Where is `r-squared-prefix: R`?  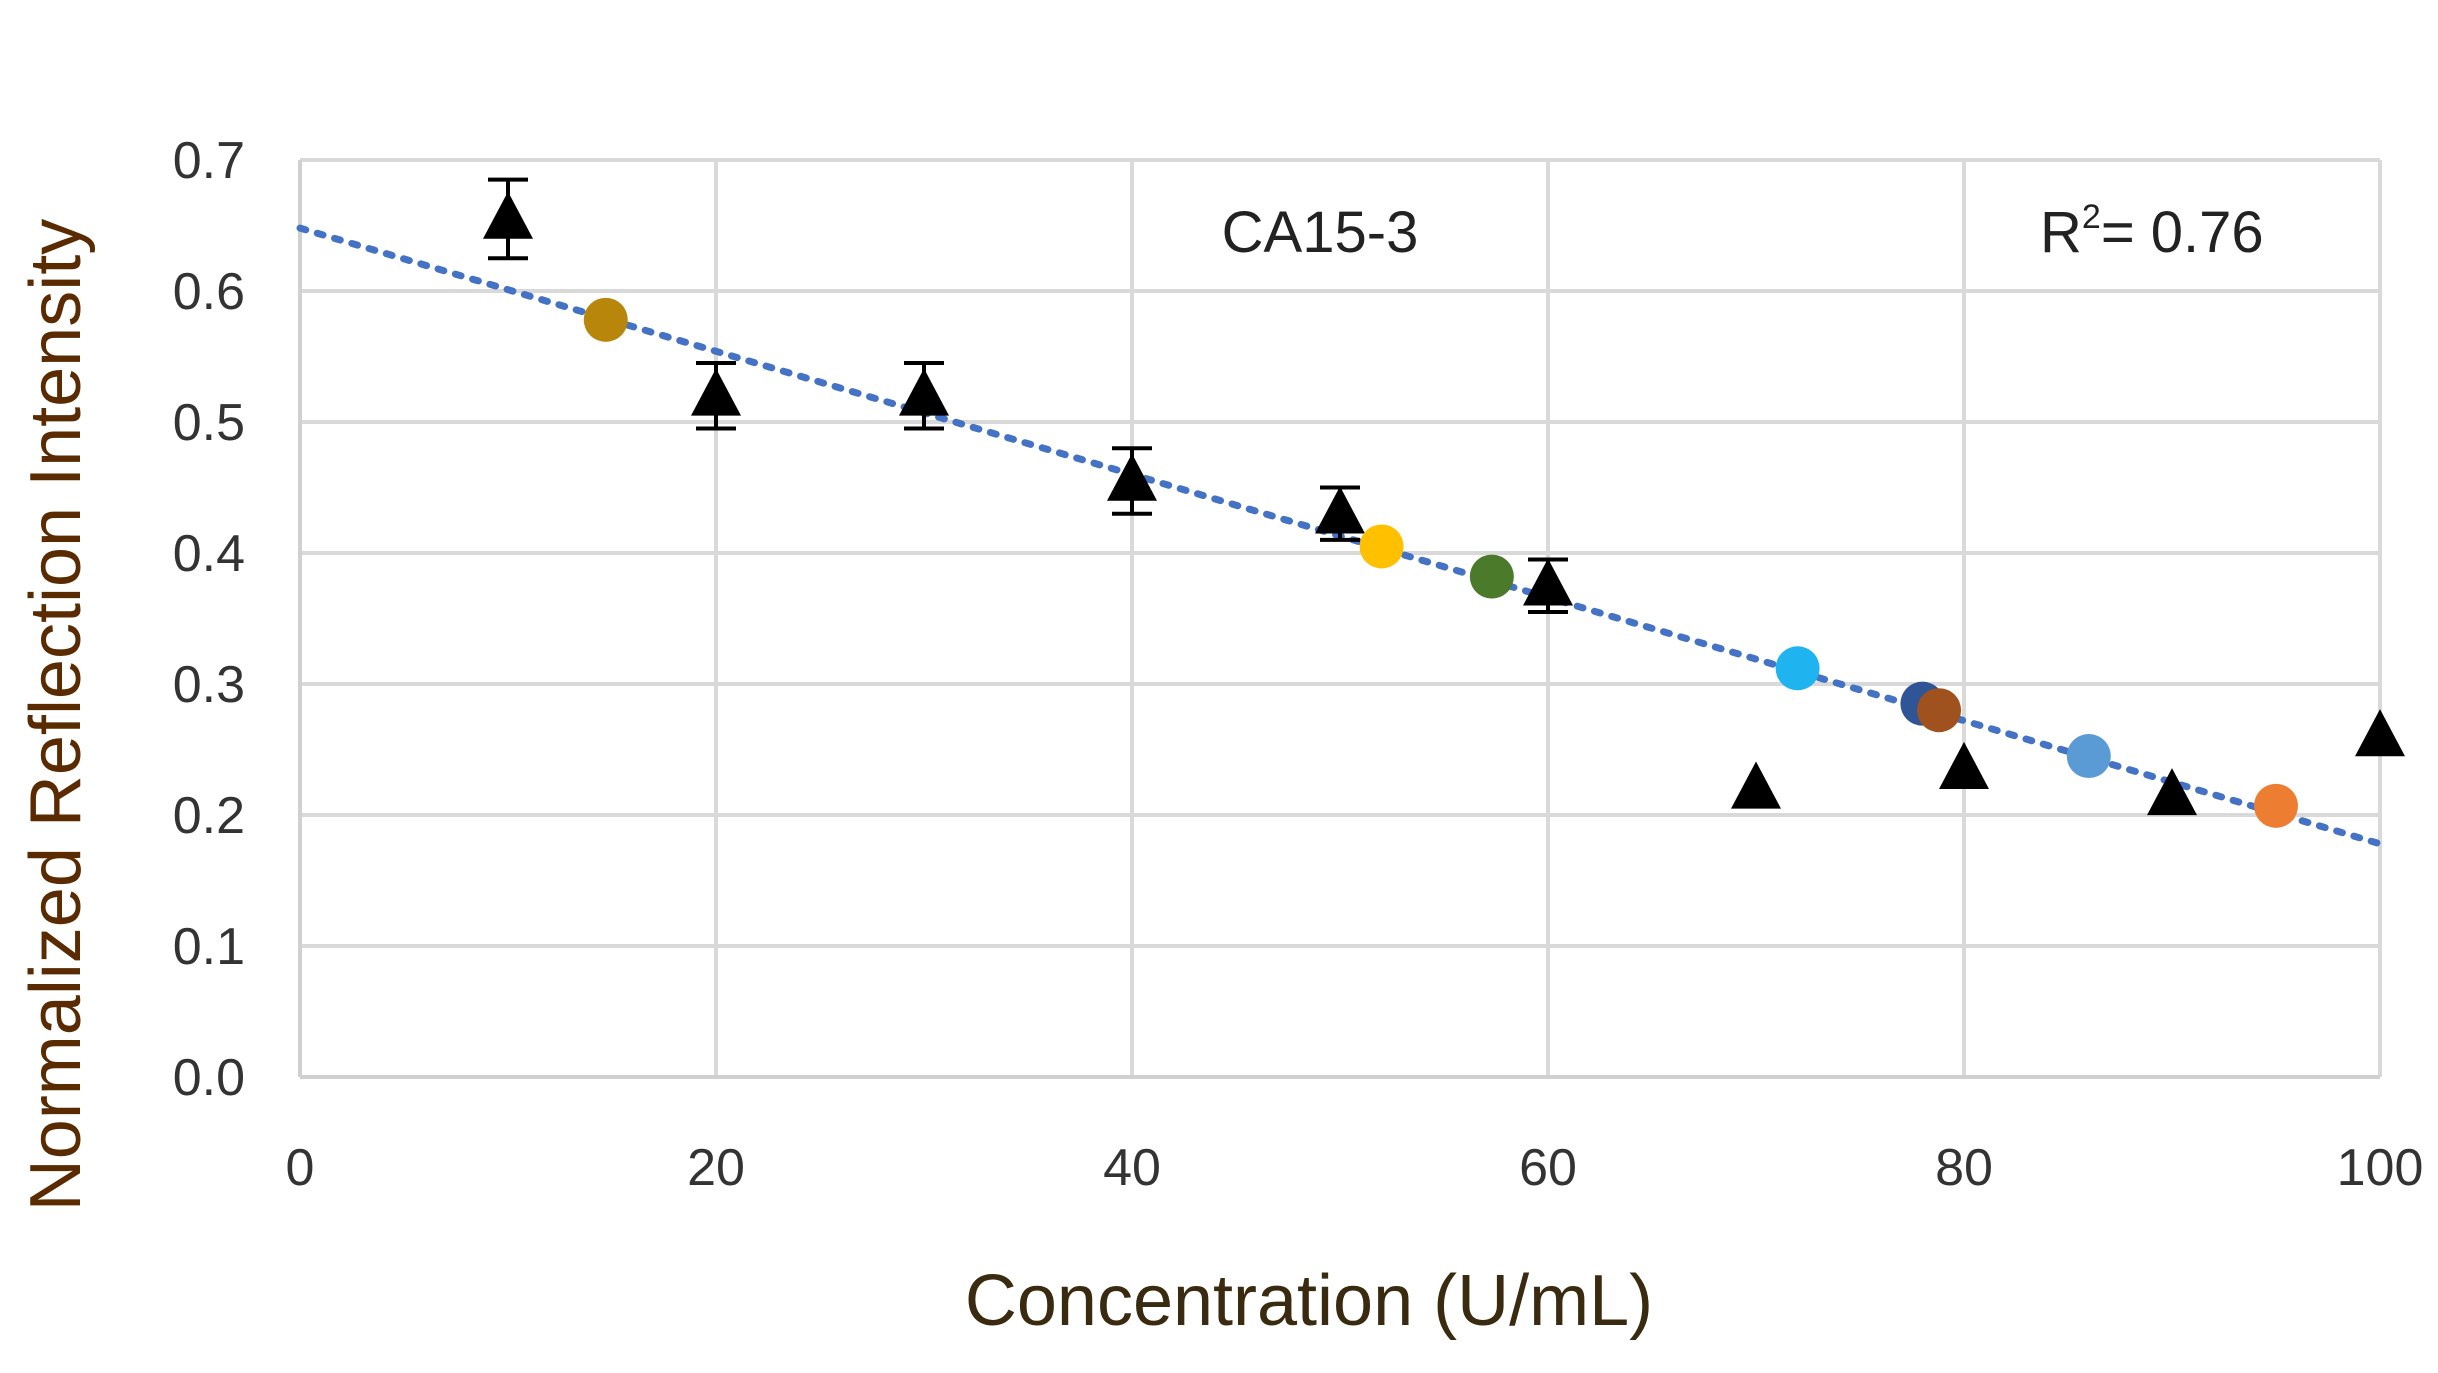
r-squared-prefix: R is located at coordinates (2061, 232).